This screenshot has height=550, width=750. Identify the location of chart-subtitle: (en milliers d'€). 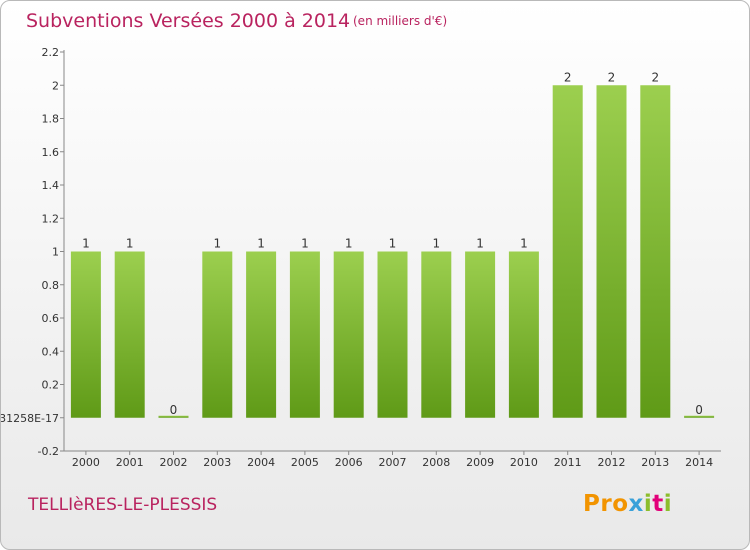
(400, 21).